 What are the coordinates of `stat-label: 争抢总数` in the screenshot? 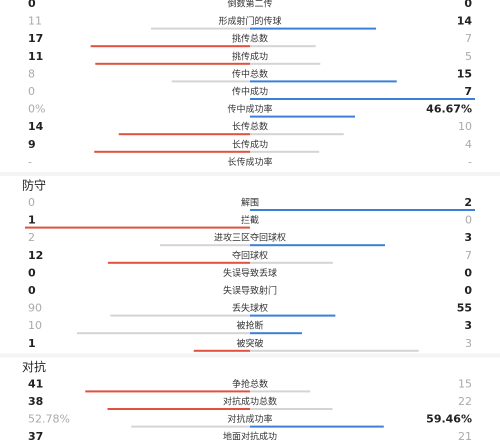 It's located at (250, 384).